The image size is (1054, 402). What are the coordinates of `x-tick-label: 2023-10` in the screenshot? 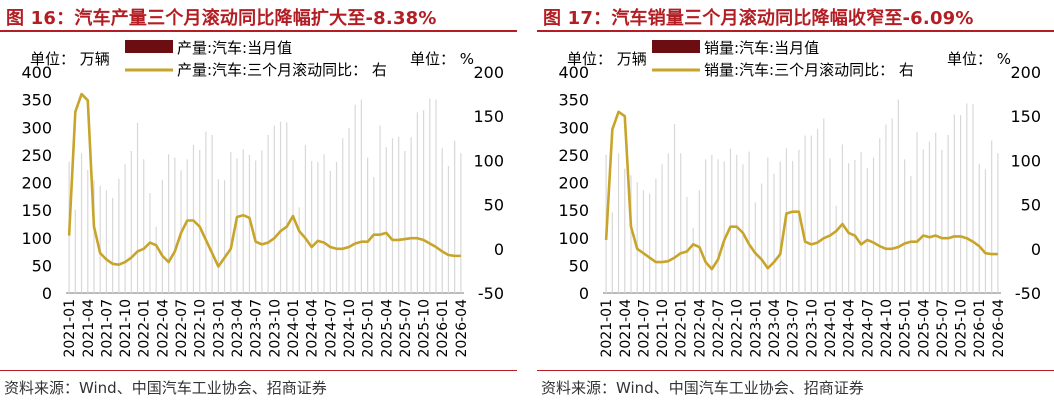 It's located at (812, 328).